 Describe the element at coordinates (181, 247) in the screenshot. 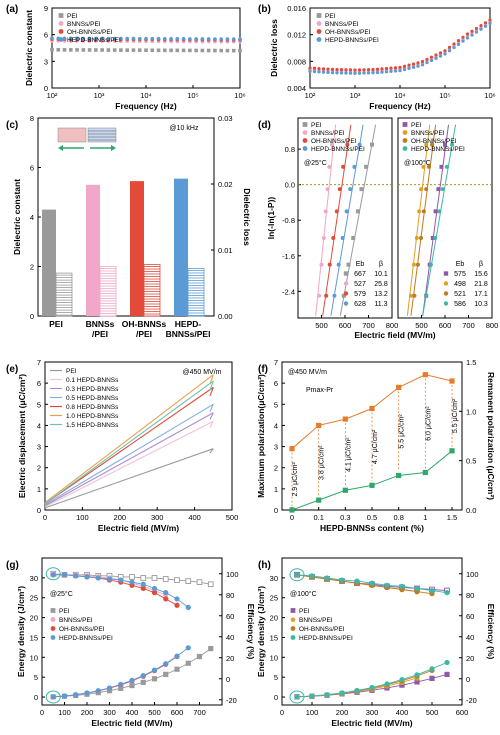

I see `bar-constant` at that location.